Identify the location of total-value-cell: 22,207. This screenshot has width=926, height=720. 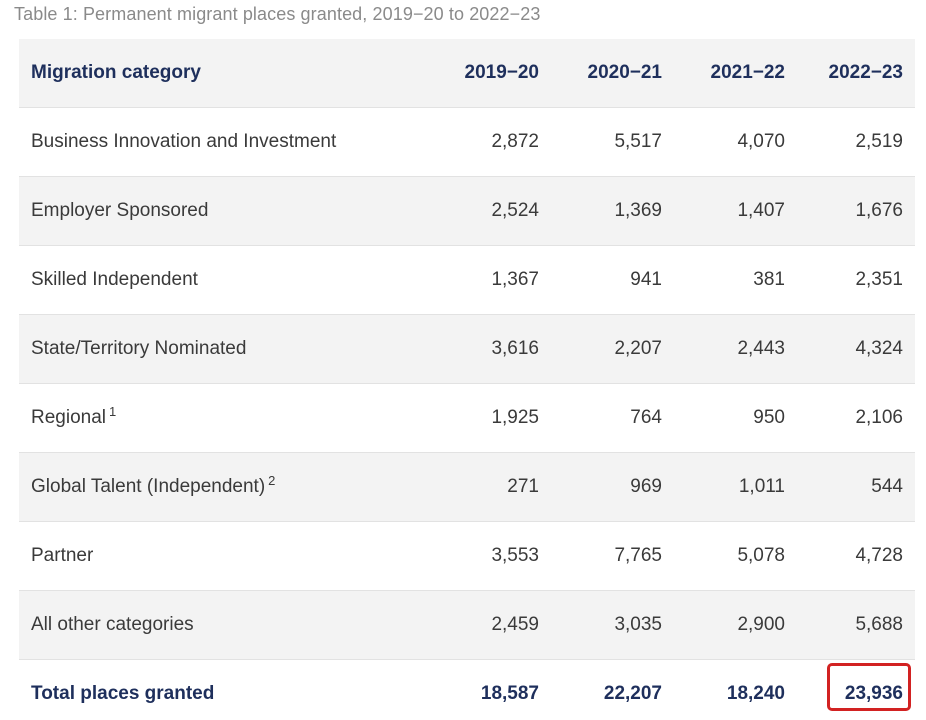
(632, 693).